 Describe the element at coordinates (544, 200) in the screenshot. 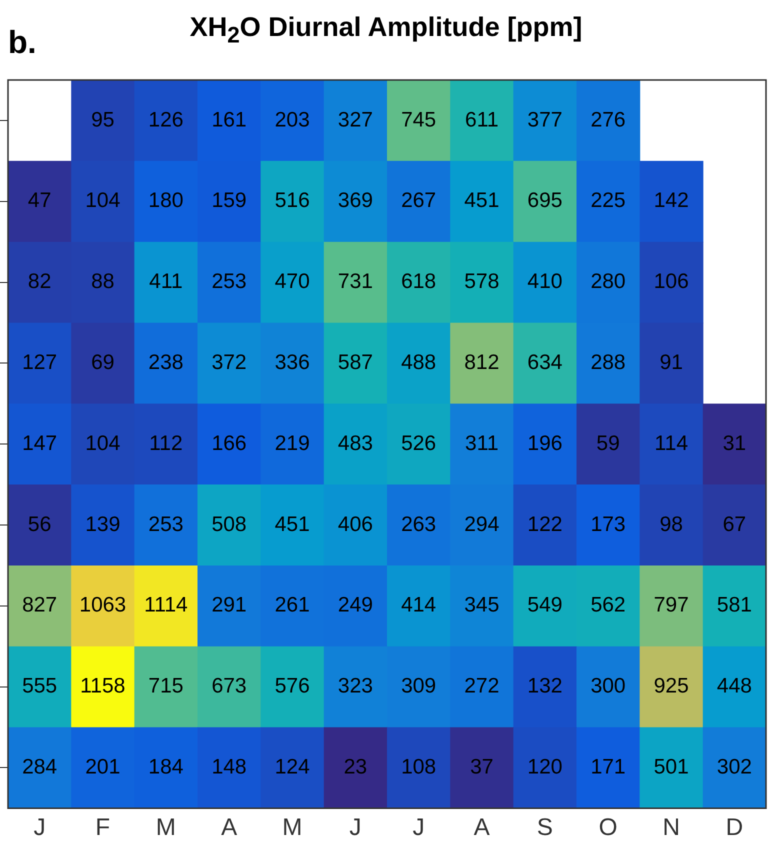

I see `data-label: 695` at that location.